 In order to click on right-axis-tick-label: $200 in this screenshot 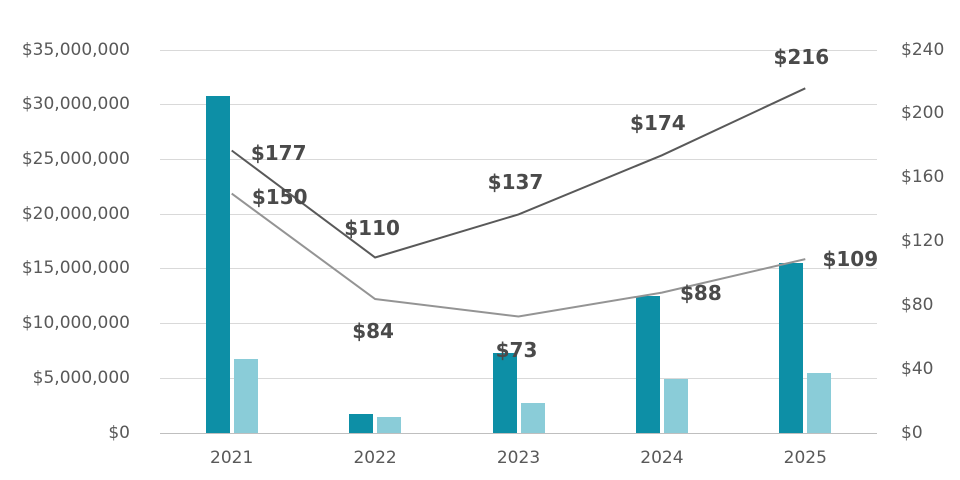, I will do `click(923, 113)`.